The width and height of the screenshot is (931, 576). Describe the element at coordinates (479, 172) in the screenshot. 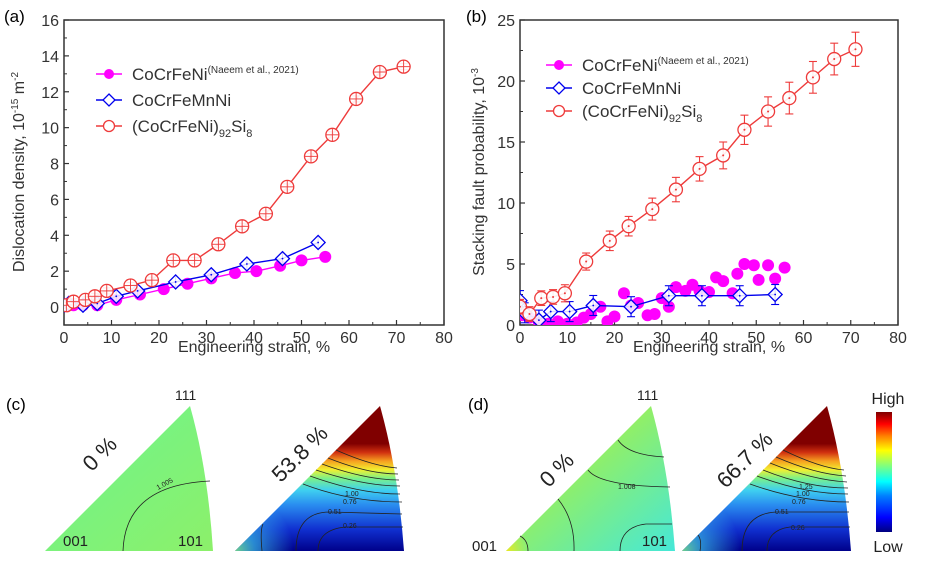

I see `panel-b-ylabel: Stacking fault probability, 10-3` at that location.